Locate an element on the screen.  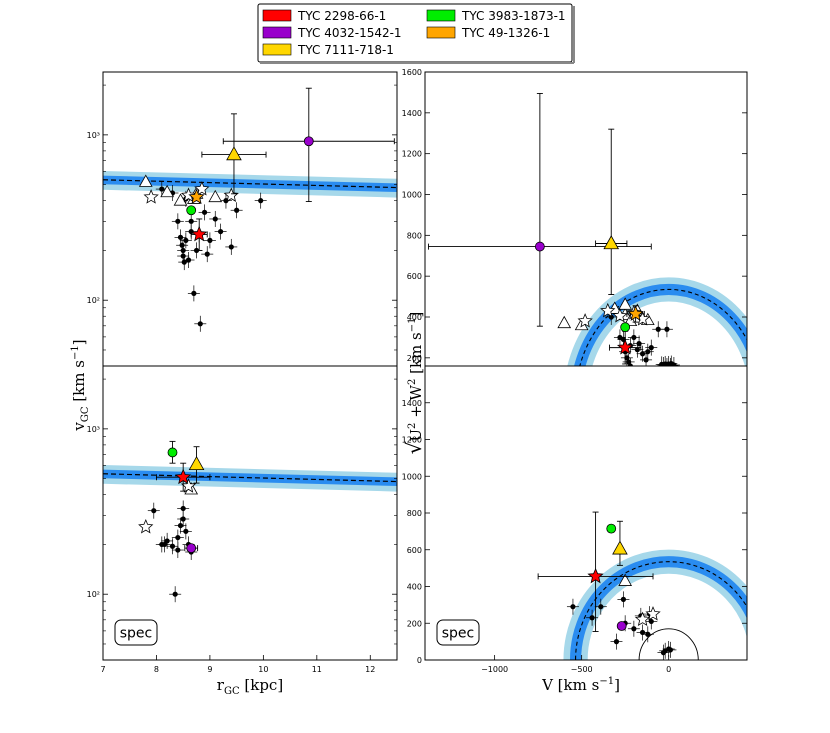
legend-label-tyc-4032: TYC 4032-1542-1 is located at coordinates (349, 33).